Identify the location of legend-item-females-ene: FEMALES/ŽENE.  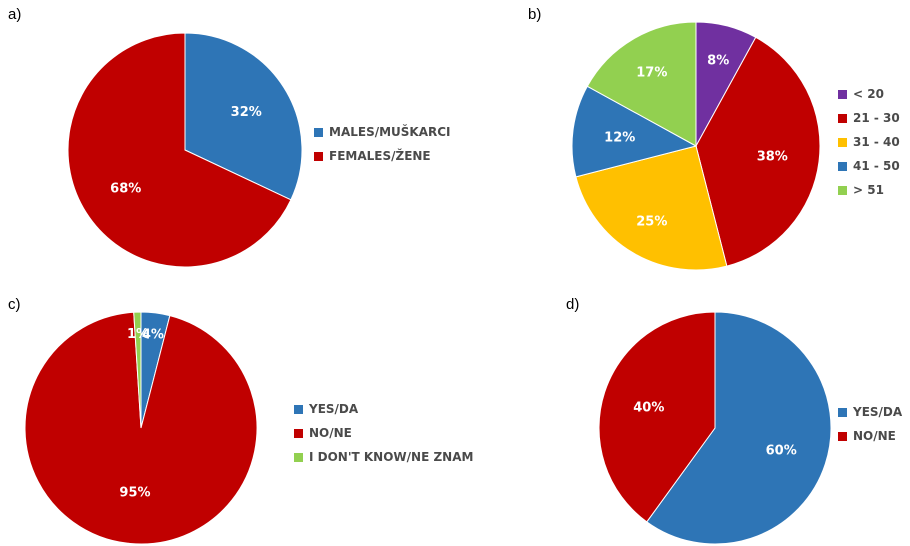
(382, 156).